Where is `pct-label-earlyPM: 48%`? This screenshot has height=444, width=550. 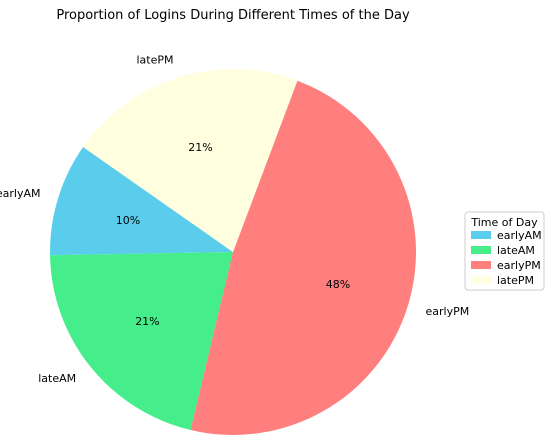 pct-label-earlyPM: 48% is located at coordinates (338, 284).